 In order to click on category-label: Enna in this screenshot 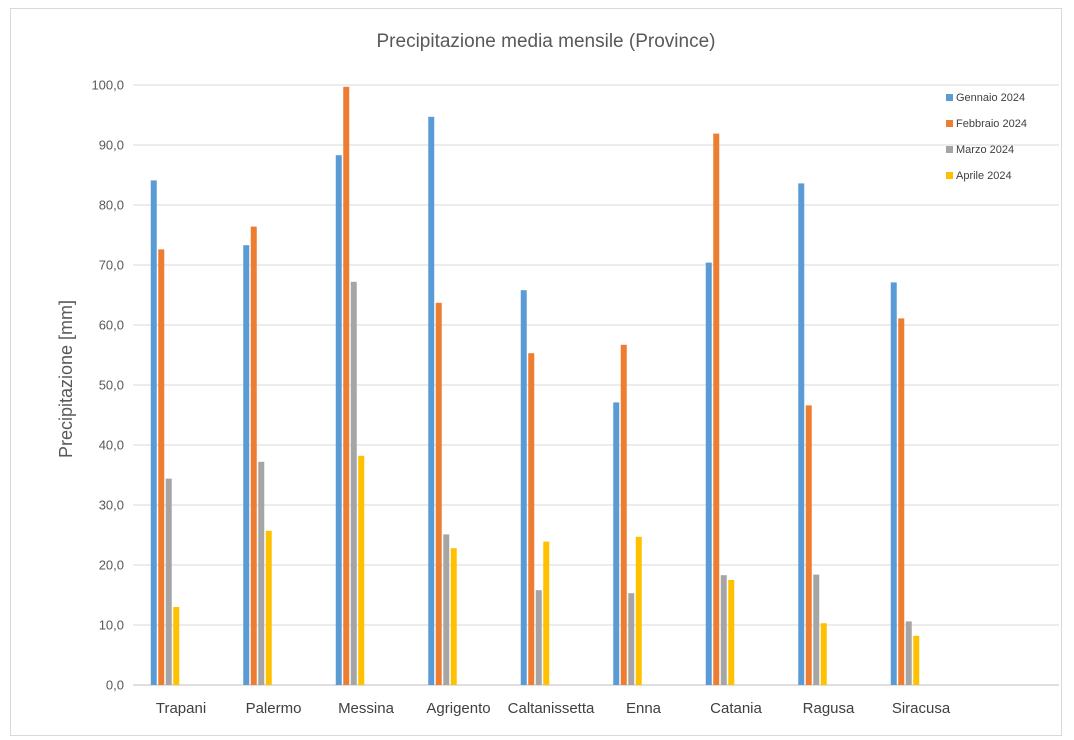, I will do `click(644, 708)`.